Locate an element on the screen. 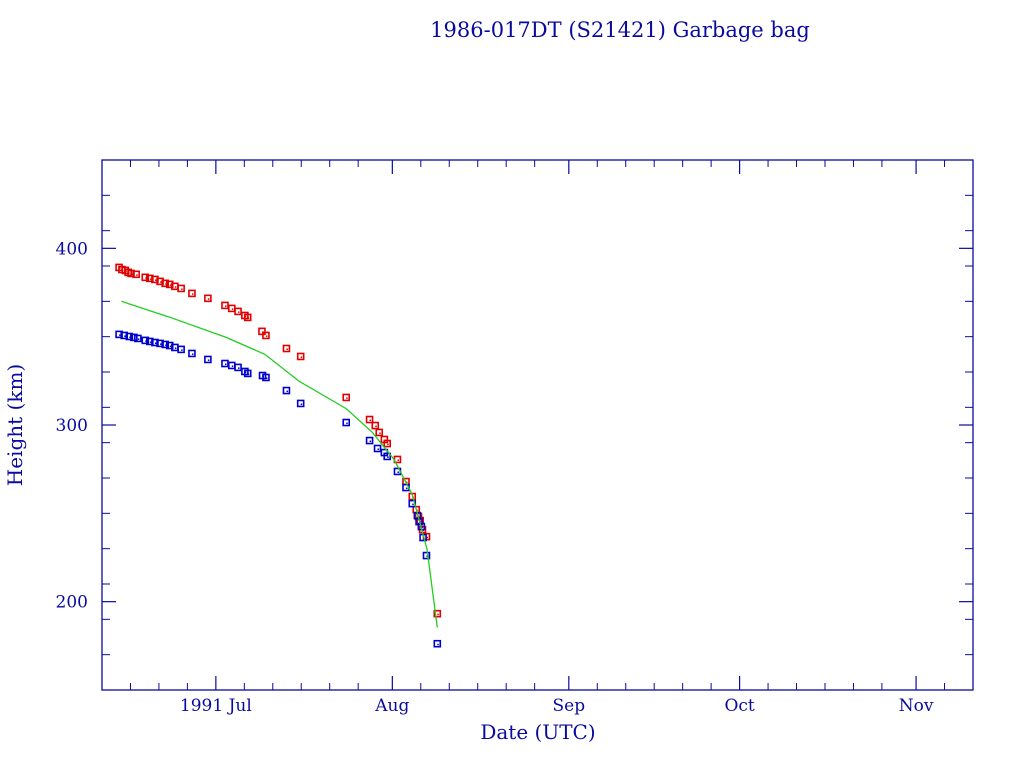 The width and height of the screenshot is (1024, 768). y-tick-label: 200 is located at coordinates (72, 603).